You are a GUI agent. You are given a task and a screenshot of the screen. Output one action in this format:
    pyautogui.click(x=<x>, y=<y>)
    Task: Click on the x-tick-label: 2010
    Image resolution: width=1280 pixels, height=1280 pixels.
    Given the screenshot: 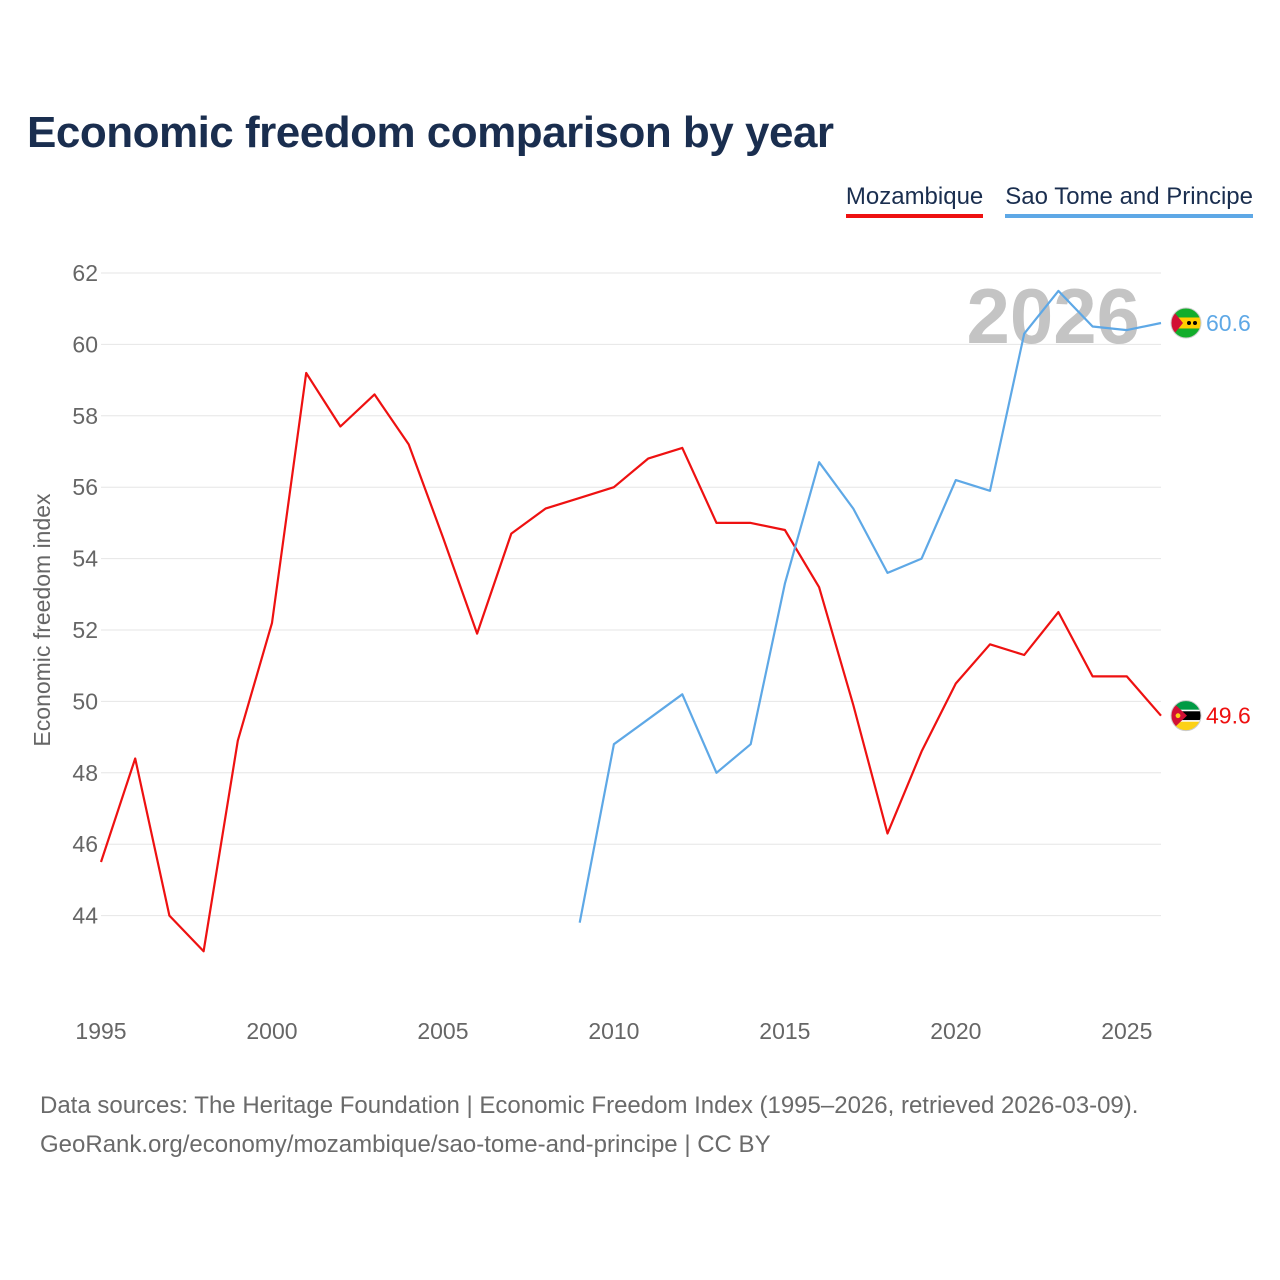 What is the action you would take?
    pyautogui.click(x=613, y=1031)
    